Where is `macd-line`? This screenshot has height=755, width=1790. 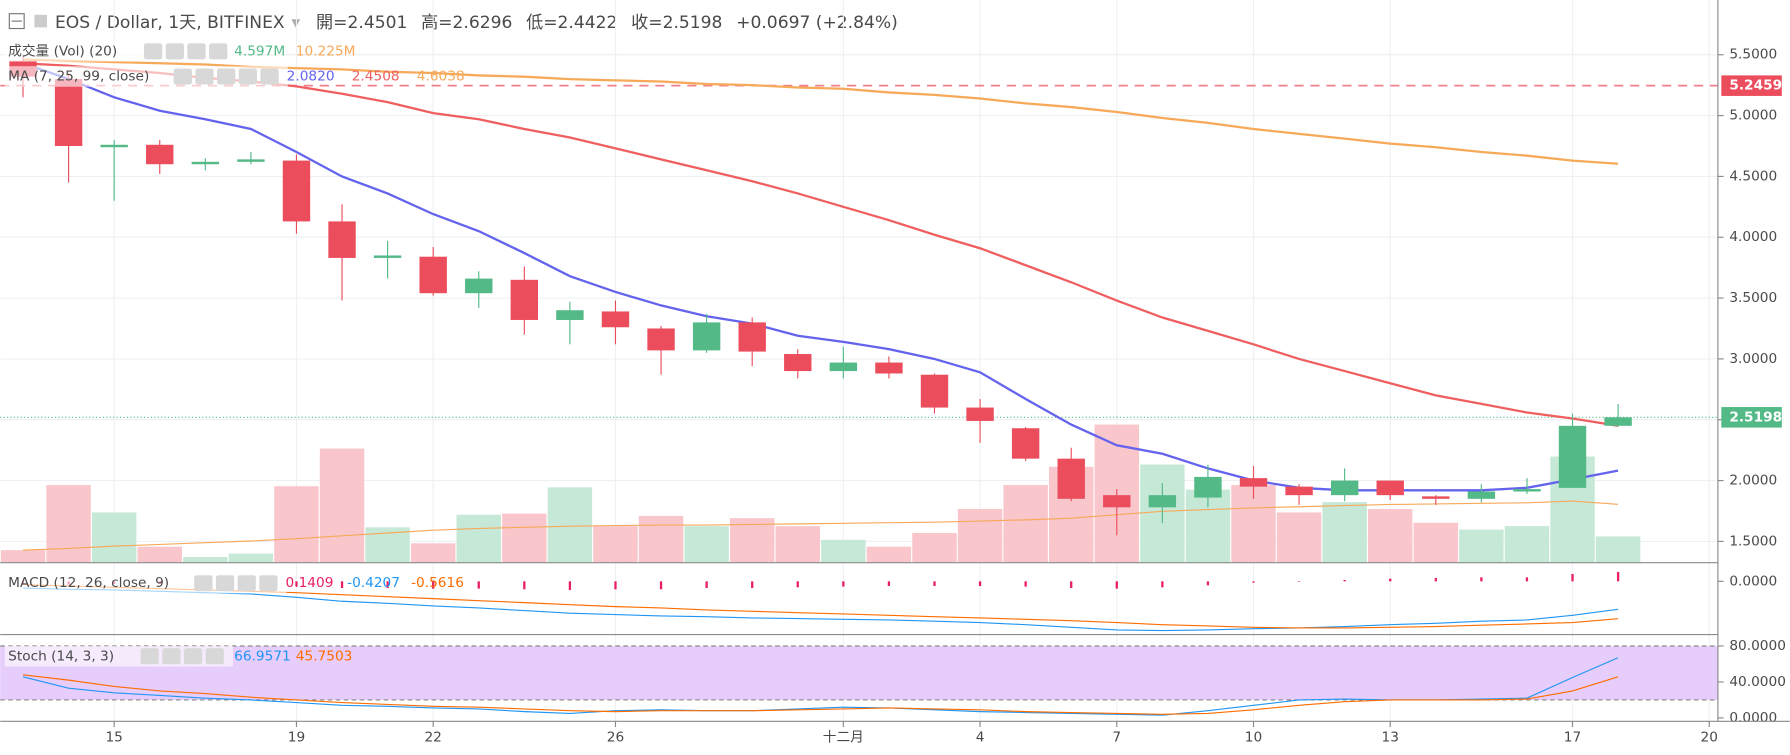 macd-line is located at coordinates (821, 609).